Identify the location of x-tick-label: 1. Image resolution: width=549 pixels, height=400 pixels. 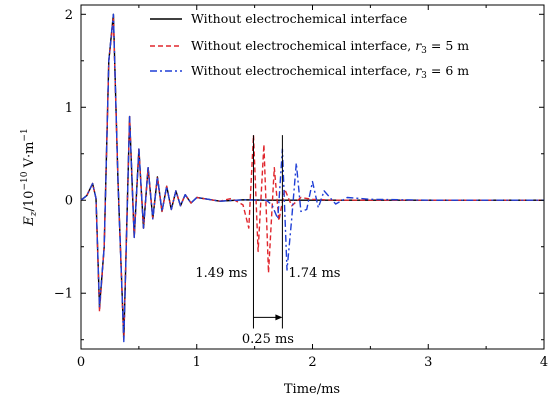
(197, 362).